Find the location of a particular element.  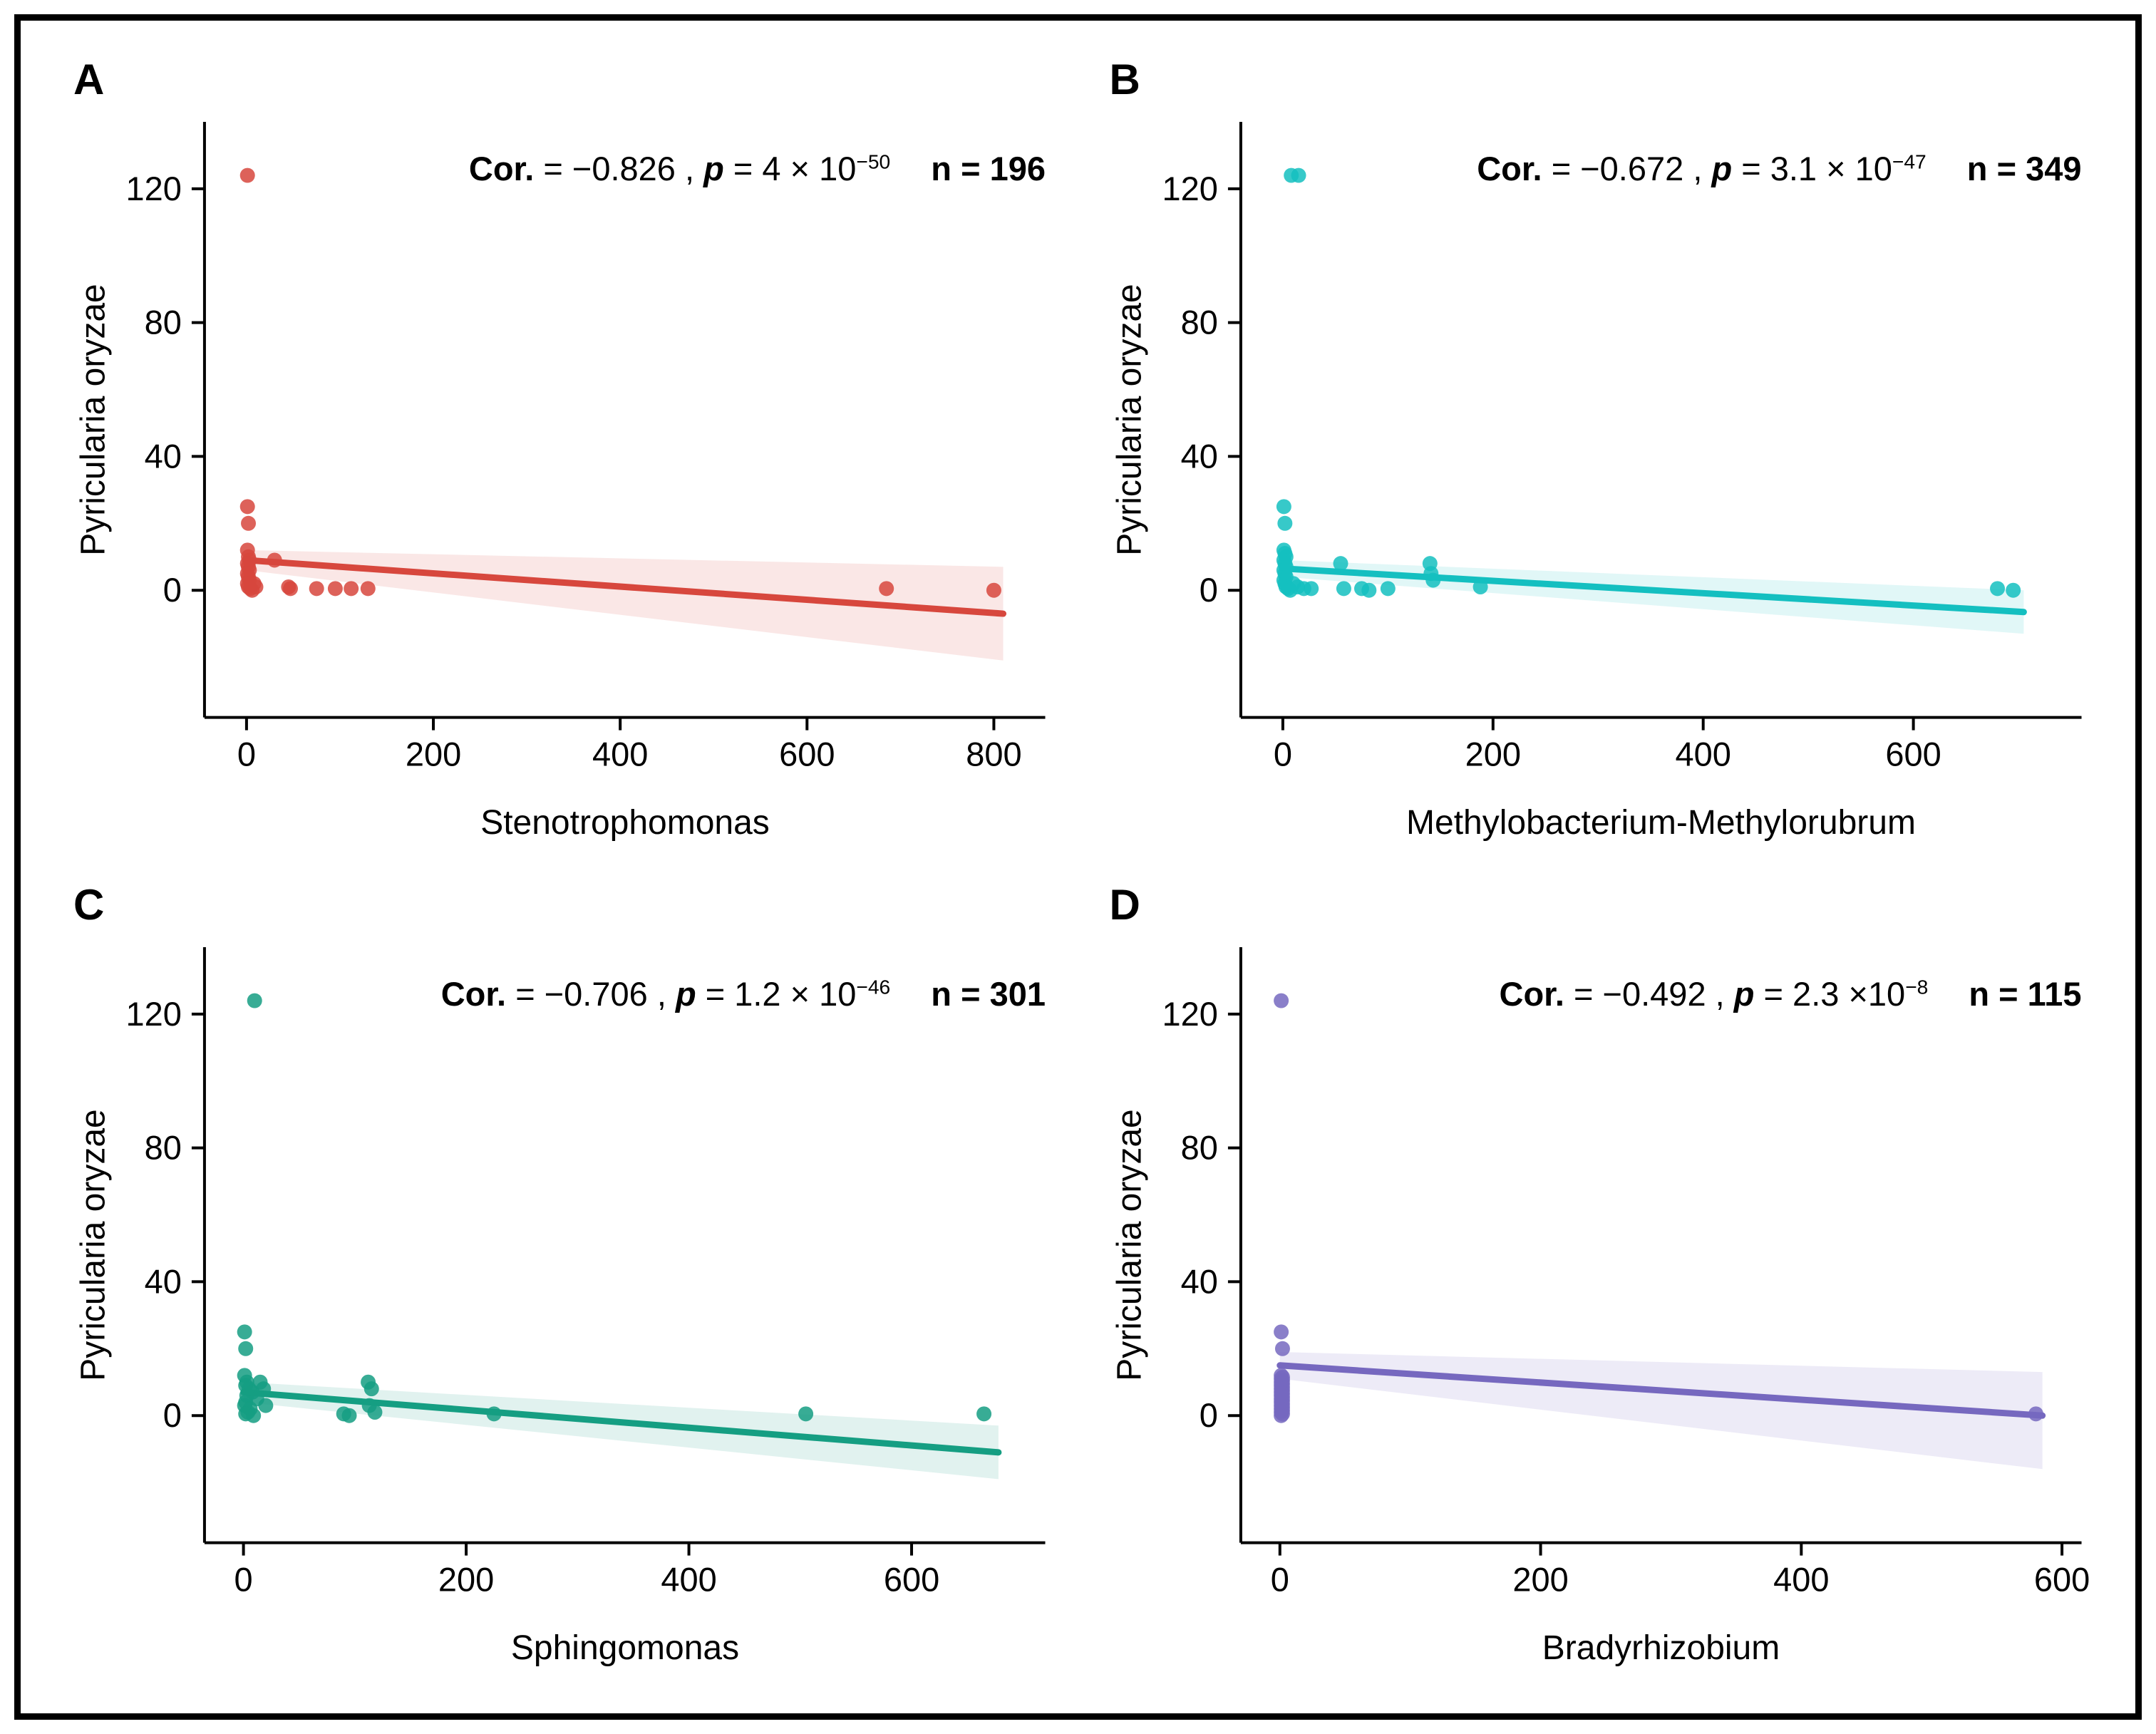

stats-annotation-a: Cor. = −0.826 , p = 4 × 10−50 n = 196 is located at coordinates (629, 168).